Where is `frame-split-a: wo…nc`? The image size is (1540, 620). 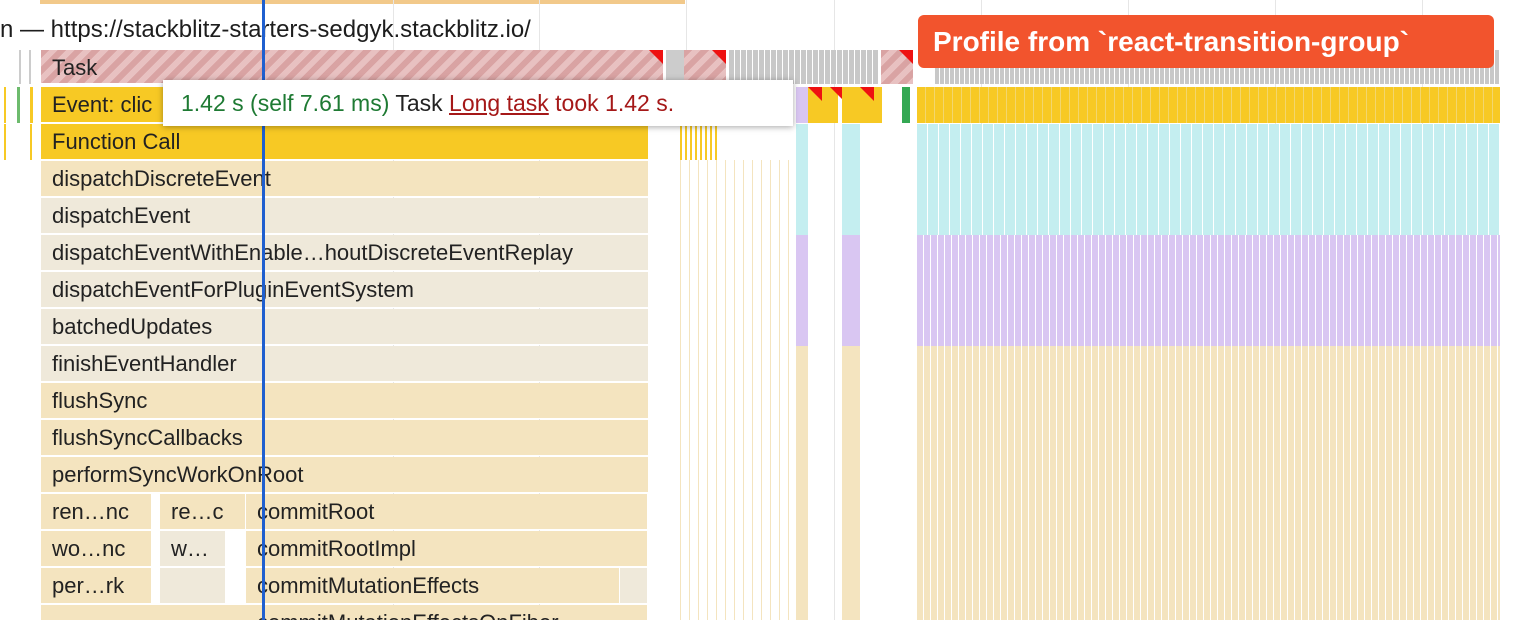
frame-split-a: wo…nc is located at coordinates (96, 549).